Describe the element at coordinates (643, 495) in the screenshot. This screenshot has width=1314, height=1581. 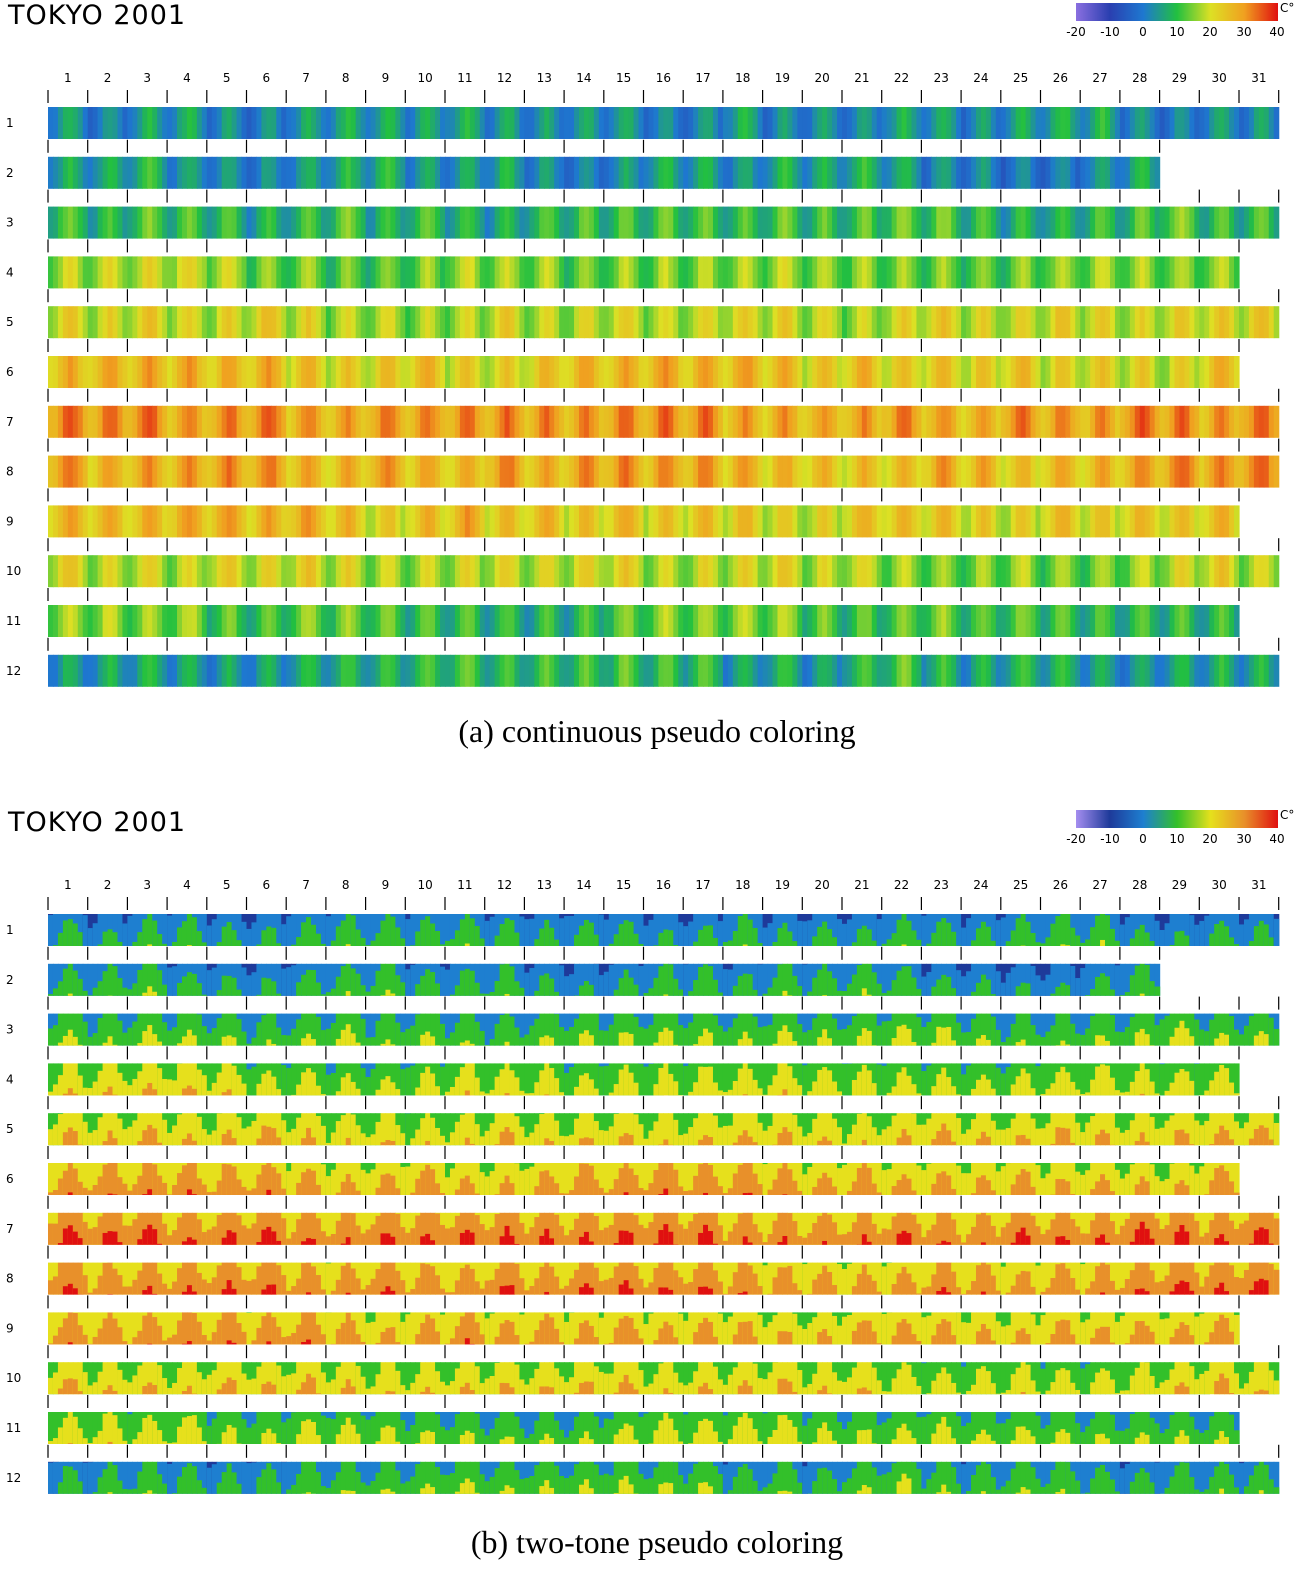
I see `day-ticks` at that location.